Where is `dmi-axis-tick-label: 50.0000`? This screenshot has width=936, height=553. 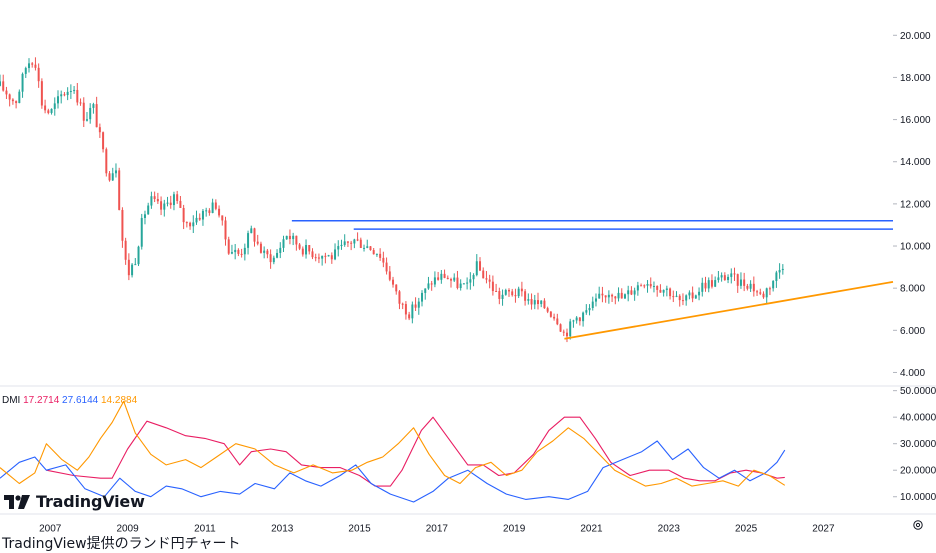
dmi-axis-tick-label: 50.0000 is located at coordinates (918, 391).